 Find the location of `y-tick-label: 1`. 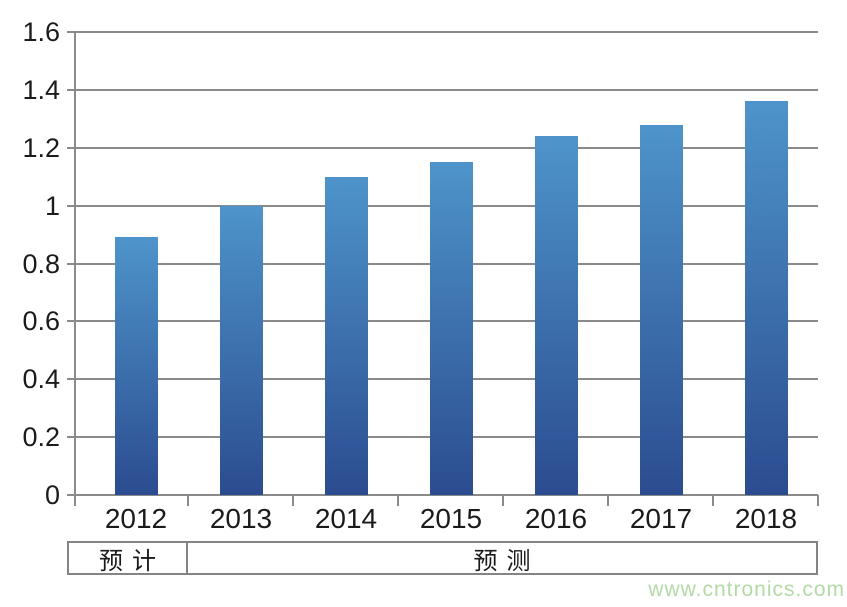

y-tick-label: 1 is located at coordinates (52, 205).